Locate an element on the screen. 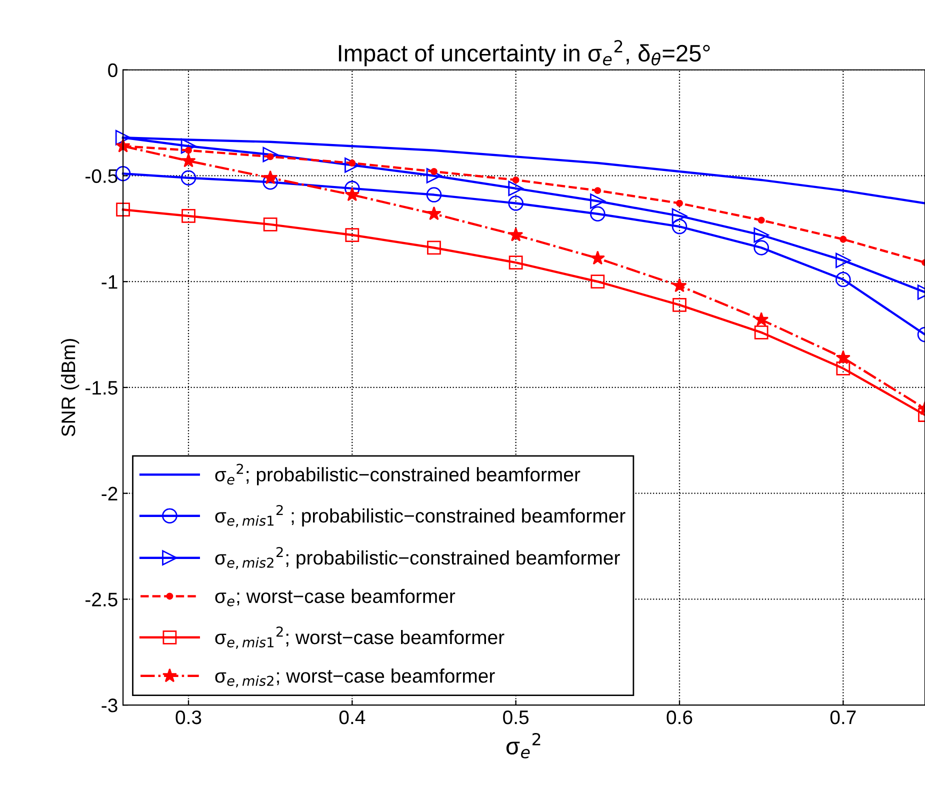 Image resolution: width=925 pixels, height=794 pixels. y-tick-label: 0 is located at coordinates (113, 70).